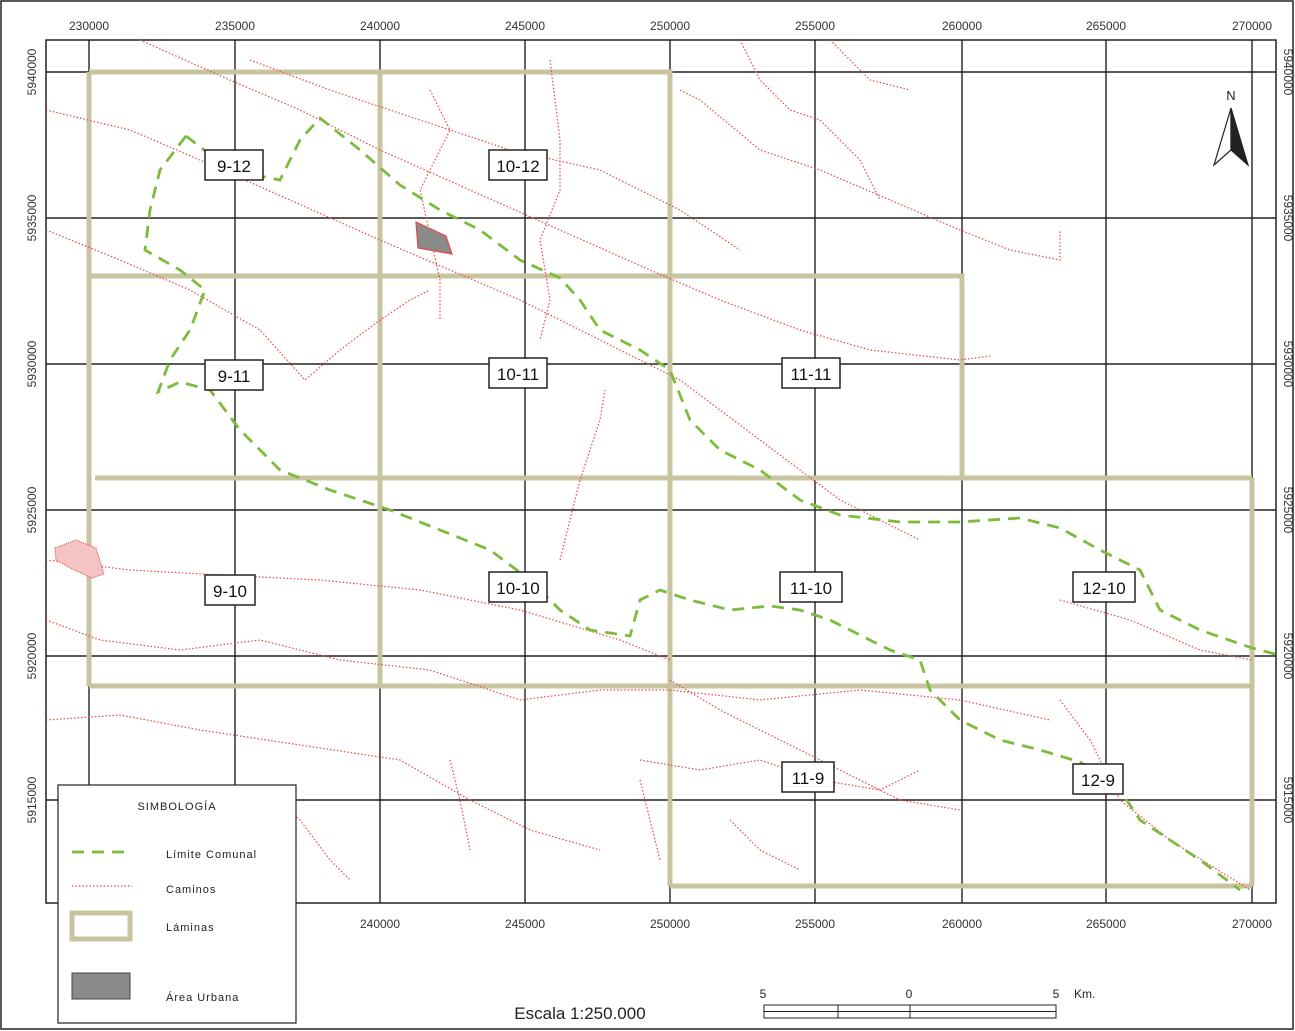  I want to click on y-tick-left: 5930000, so click(32, 363).